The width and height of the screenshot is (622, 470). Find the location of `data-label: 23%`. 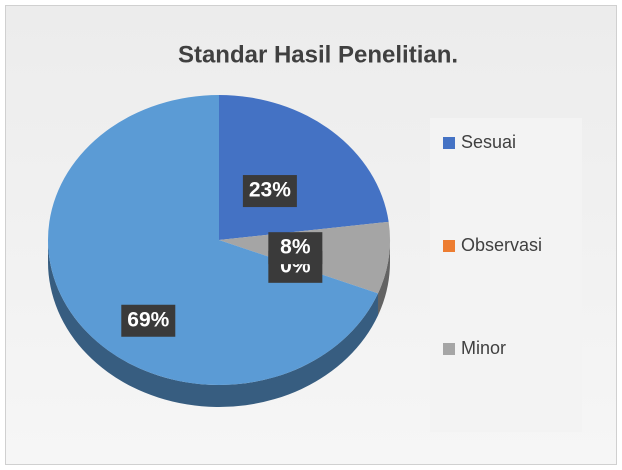

data-label: 23% is located at coordinates (270, 190).